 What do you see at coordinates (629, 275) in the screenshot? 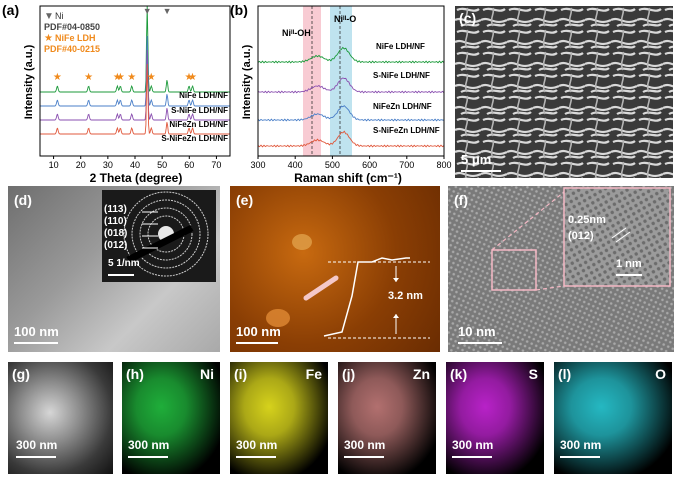
I see `hrtem-inset-scale-bar` at bounding box center [629, 275].